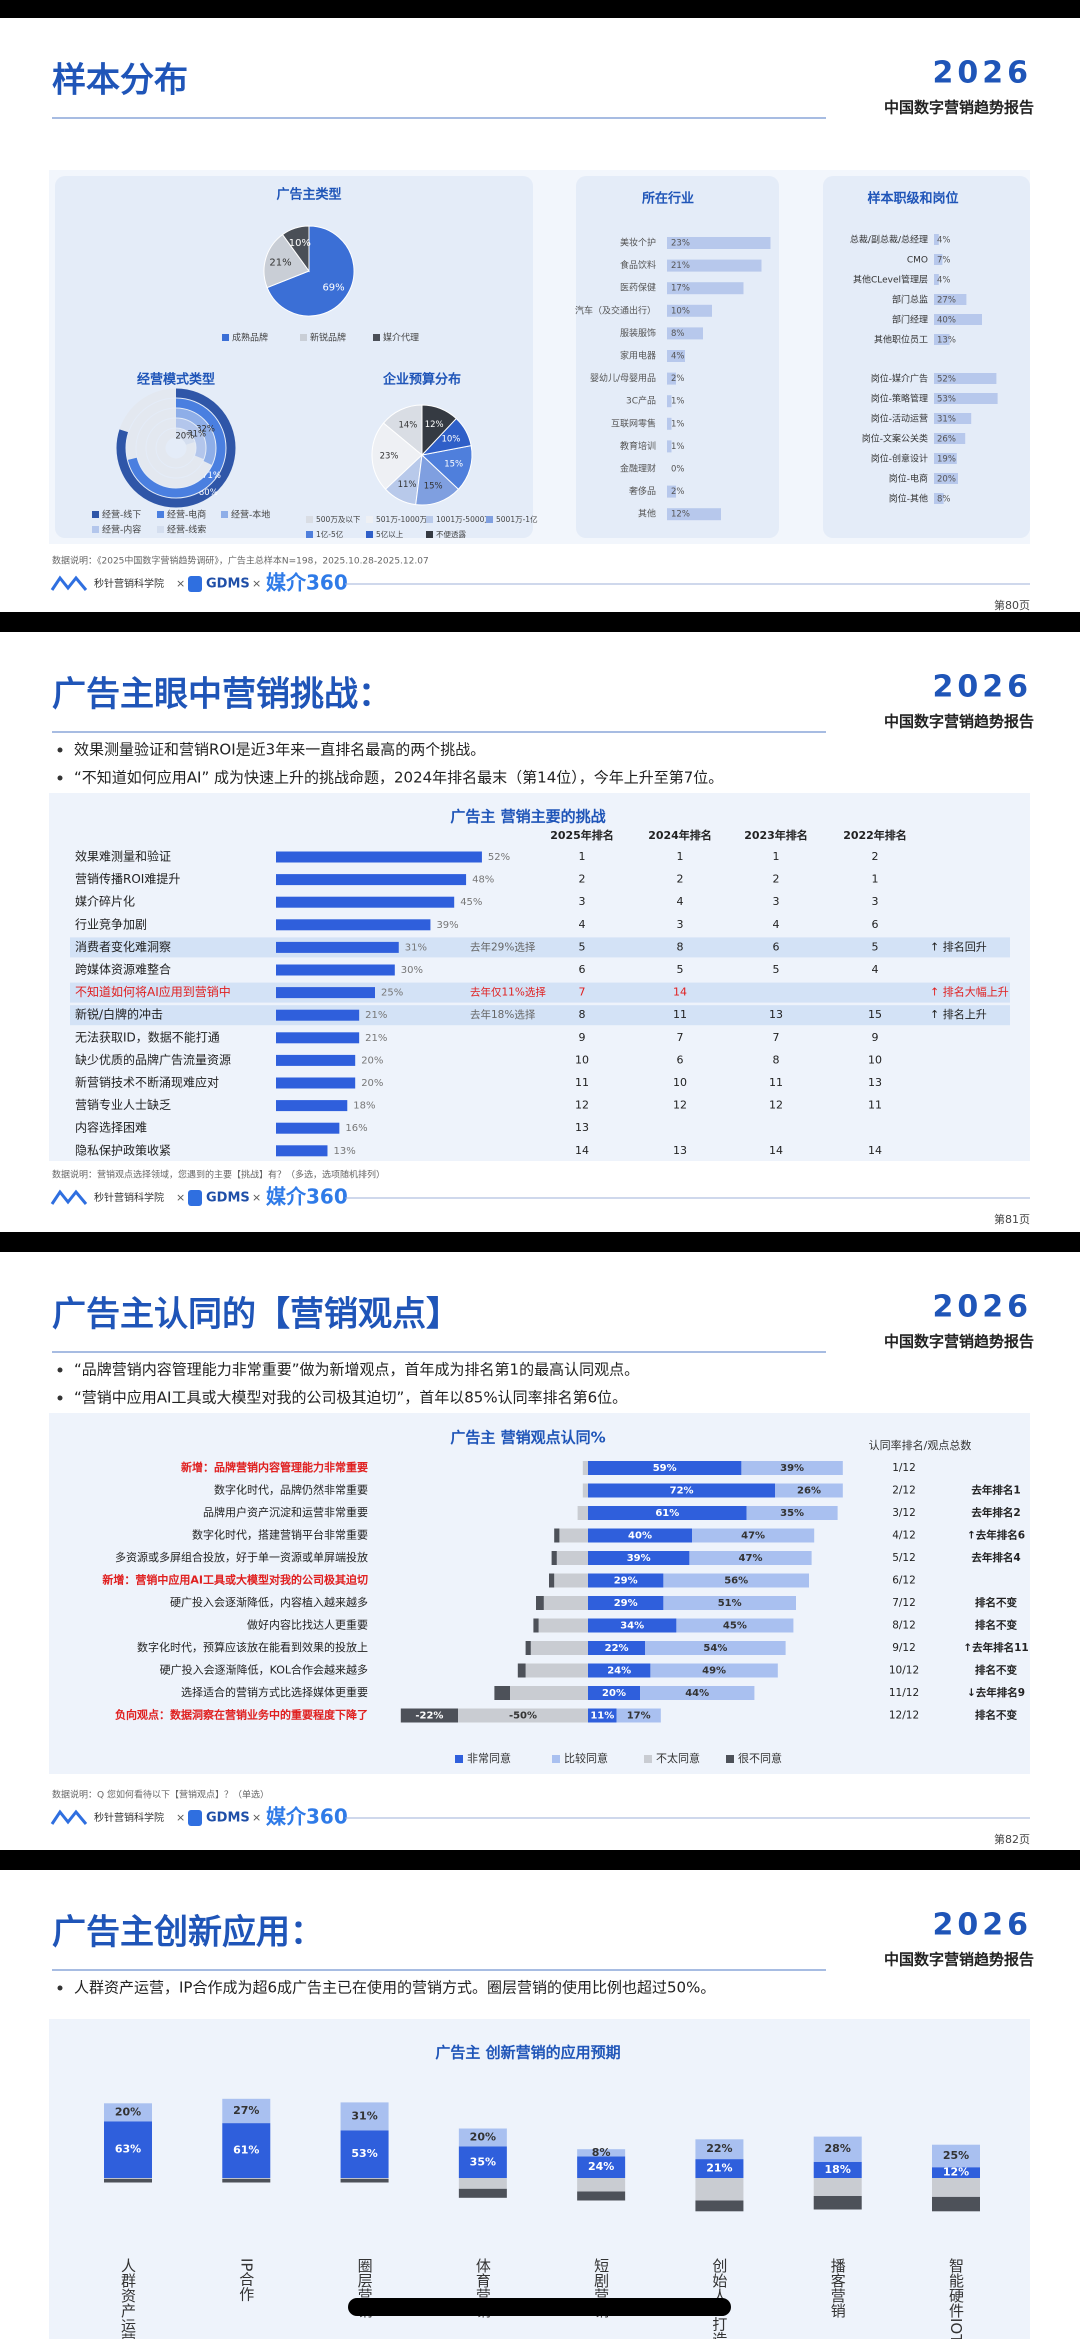 The image size is (1080, 2339). What do you see at coordinates (186, 515) in the screenshot?
I see `legend-label: 经营-电商` at bounding box center [186, 515].